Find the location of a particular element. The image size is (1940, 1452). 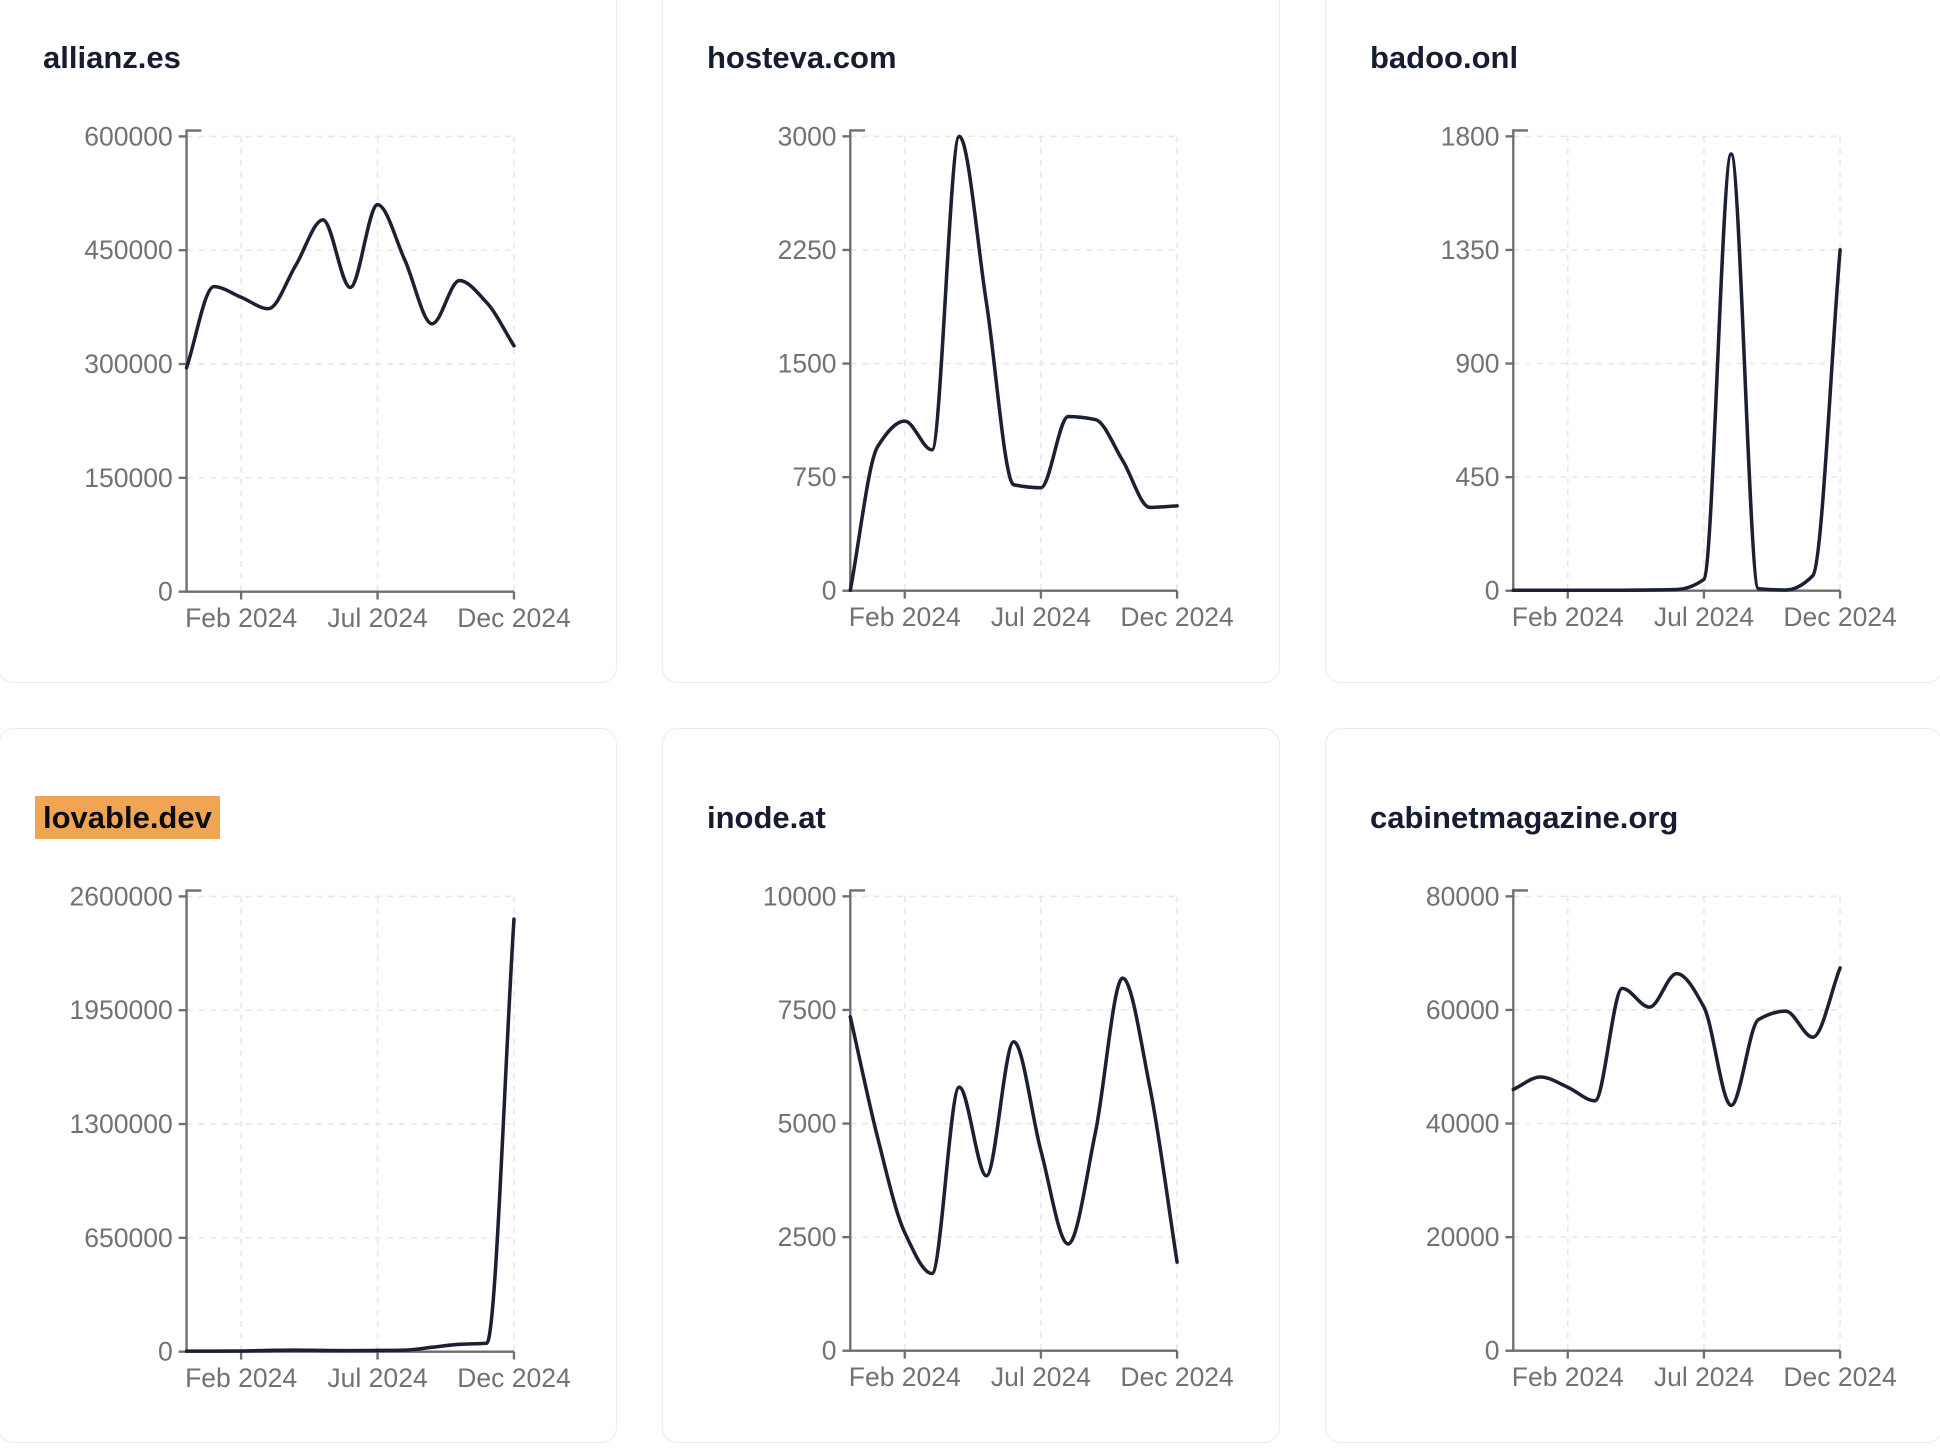

y-tick-label: 80000 is located at coordinates (1463, 897).